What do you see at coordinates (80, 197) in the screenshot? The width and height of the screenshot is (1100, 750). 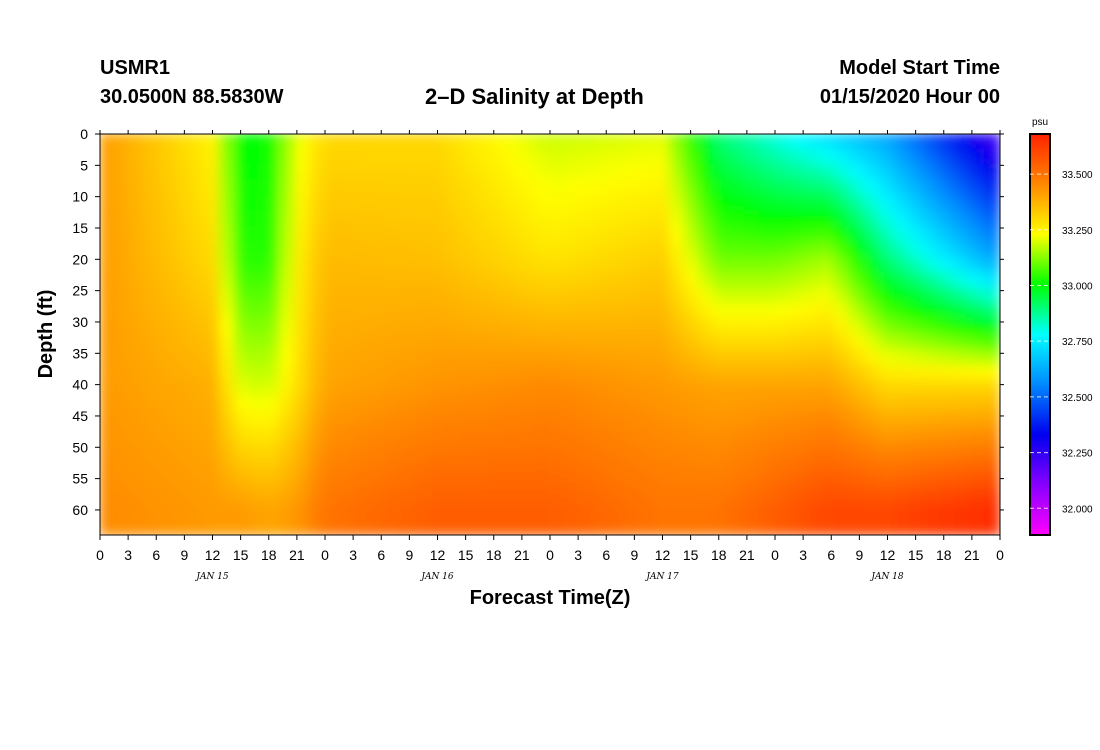 I see `y-tick-label: 10` at bounding box center [80, 197].